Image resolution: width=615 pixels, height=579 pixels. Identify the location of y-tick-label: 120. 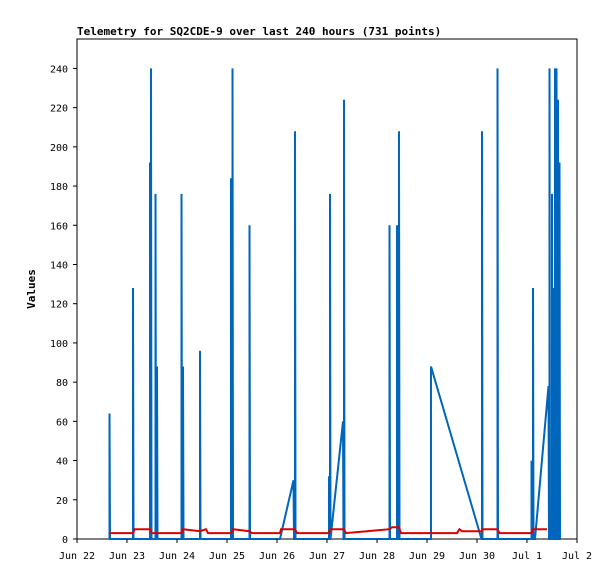
(59, 305).